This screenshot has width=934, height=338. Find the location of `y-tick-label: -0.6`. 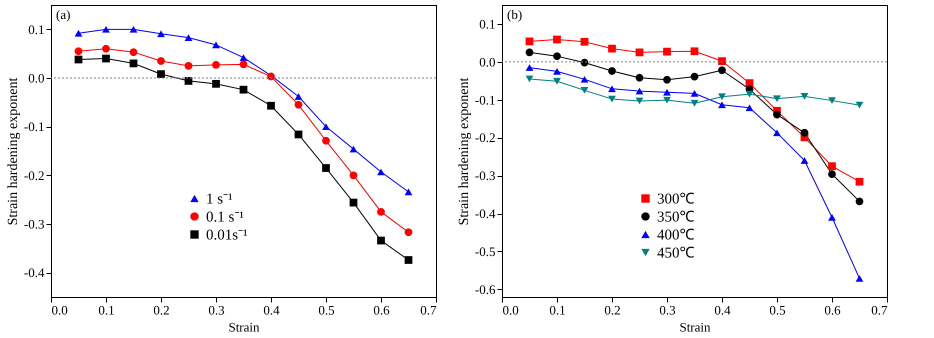

y-tick-label: -0.6 is located at coordinates (485, 289).